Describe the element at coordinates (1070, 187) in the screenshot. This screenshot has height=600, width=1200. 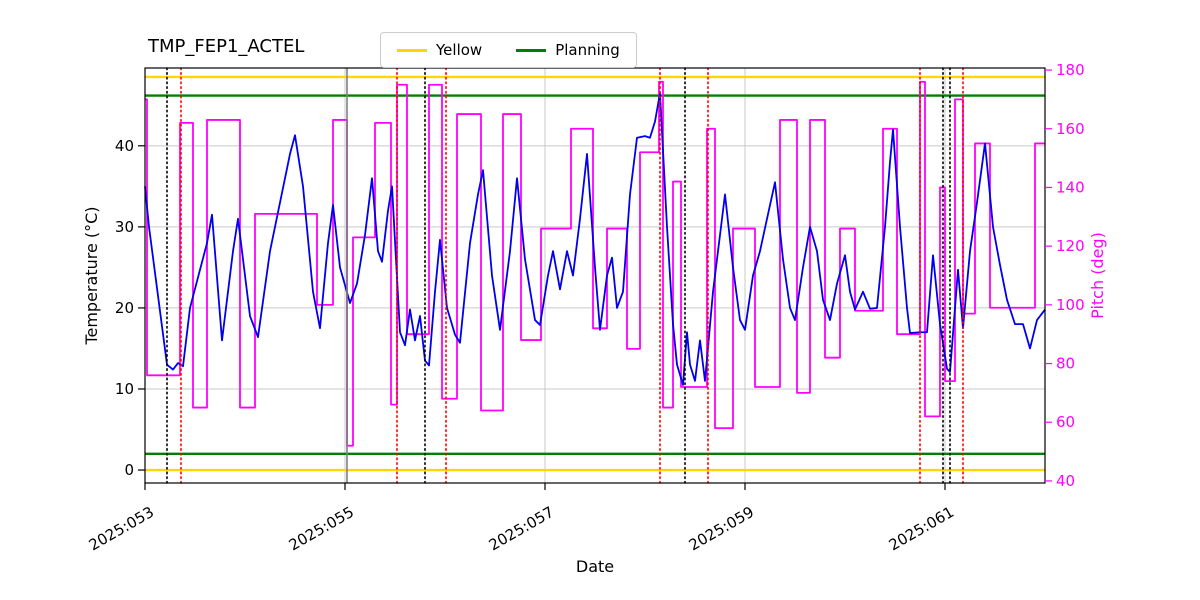
I see `y-tick-label-right: 140` at that location.